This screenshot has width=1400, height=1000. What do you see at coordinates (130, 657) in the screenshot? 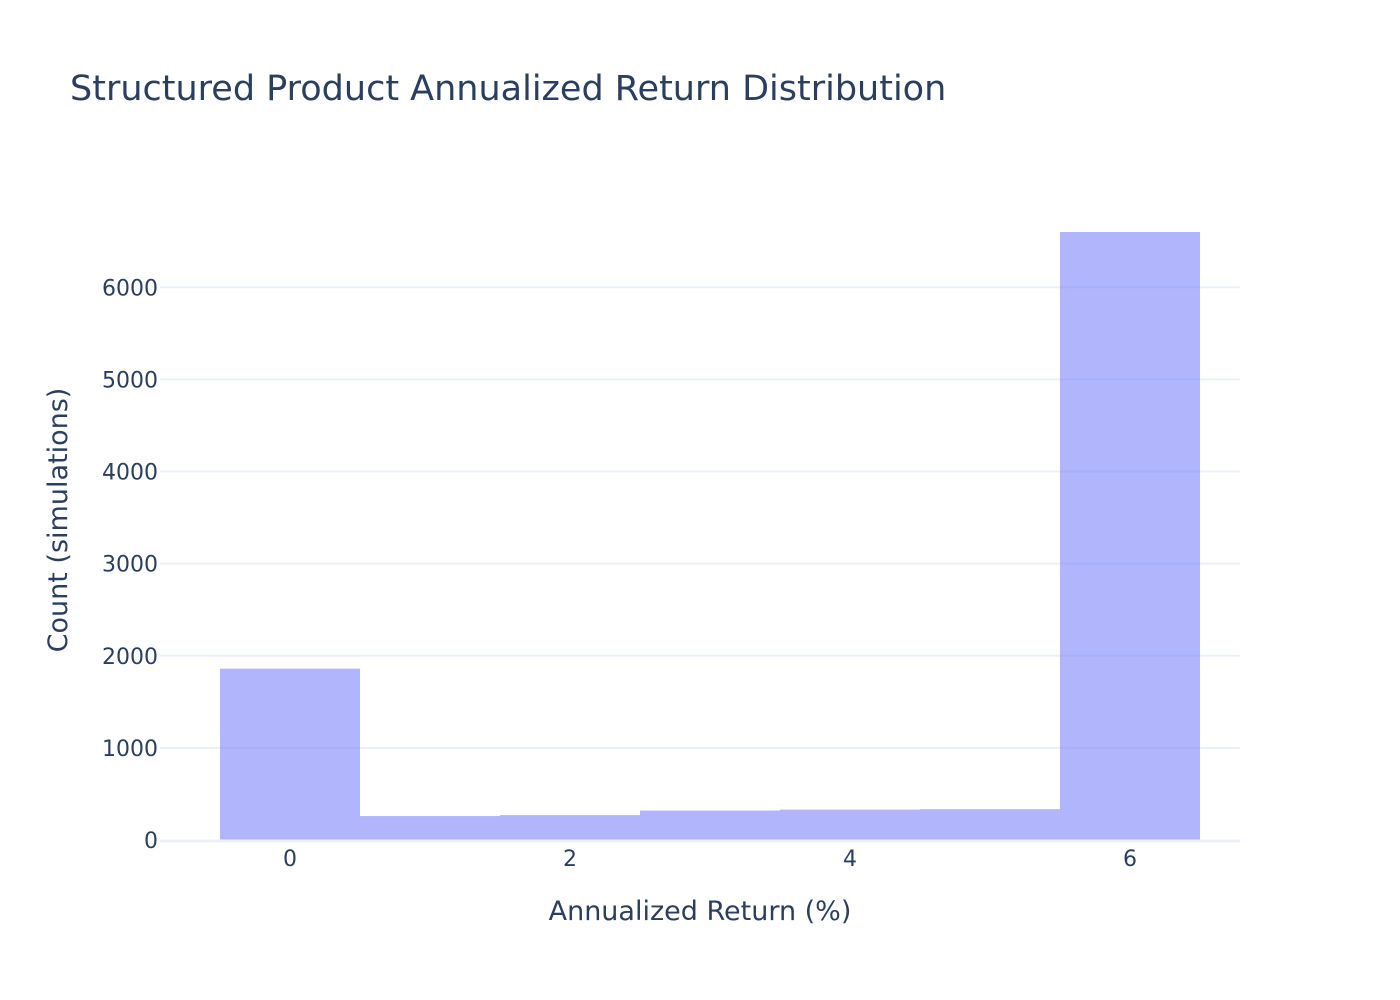
I see `y-tick-label: 2000` at bounding box center [130, 657].